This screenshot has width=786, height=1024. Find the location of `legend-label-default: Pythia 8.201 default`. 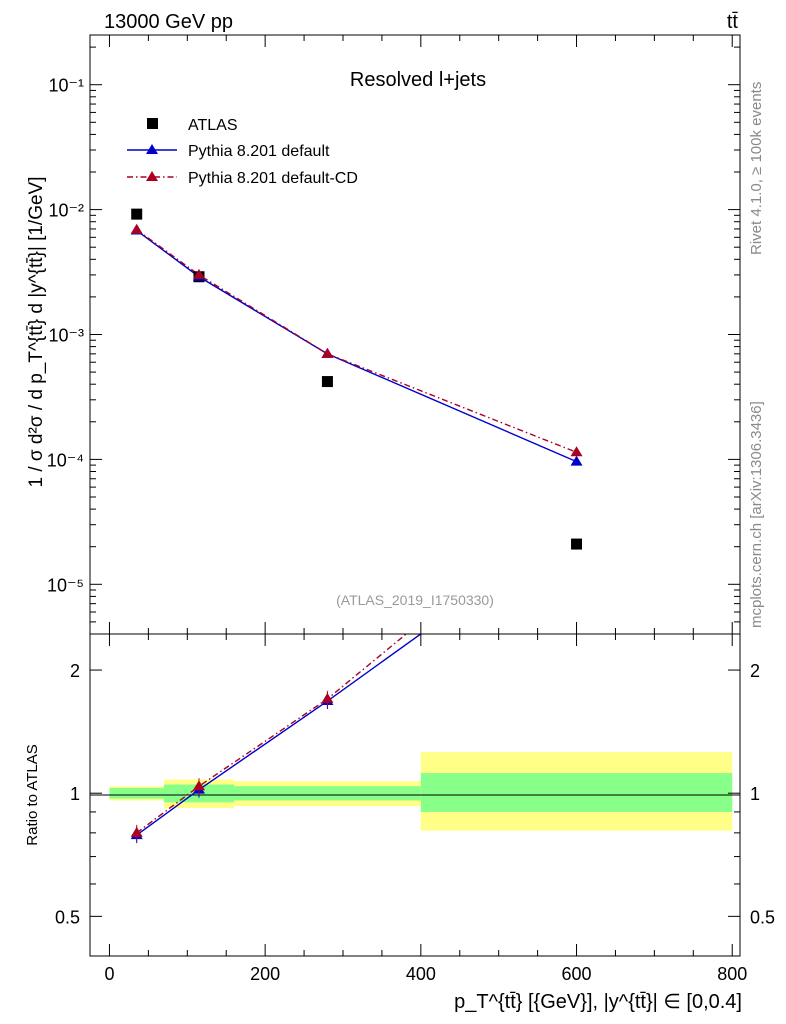

legend-label-default: Pythia 8.201 default is located at coordinates (259, 151).